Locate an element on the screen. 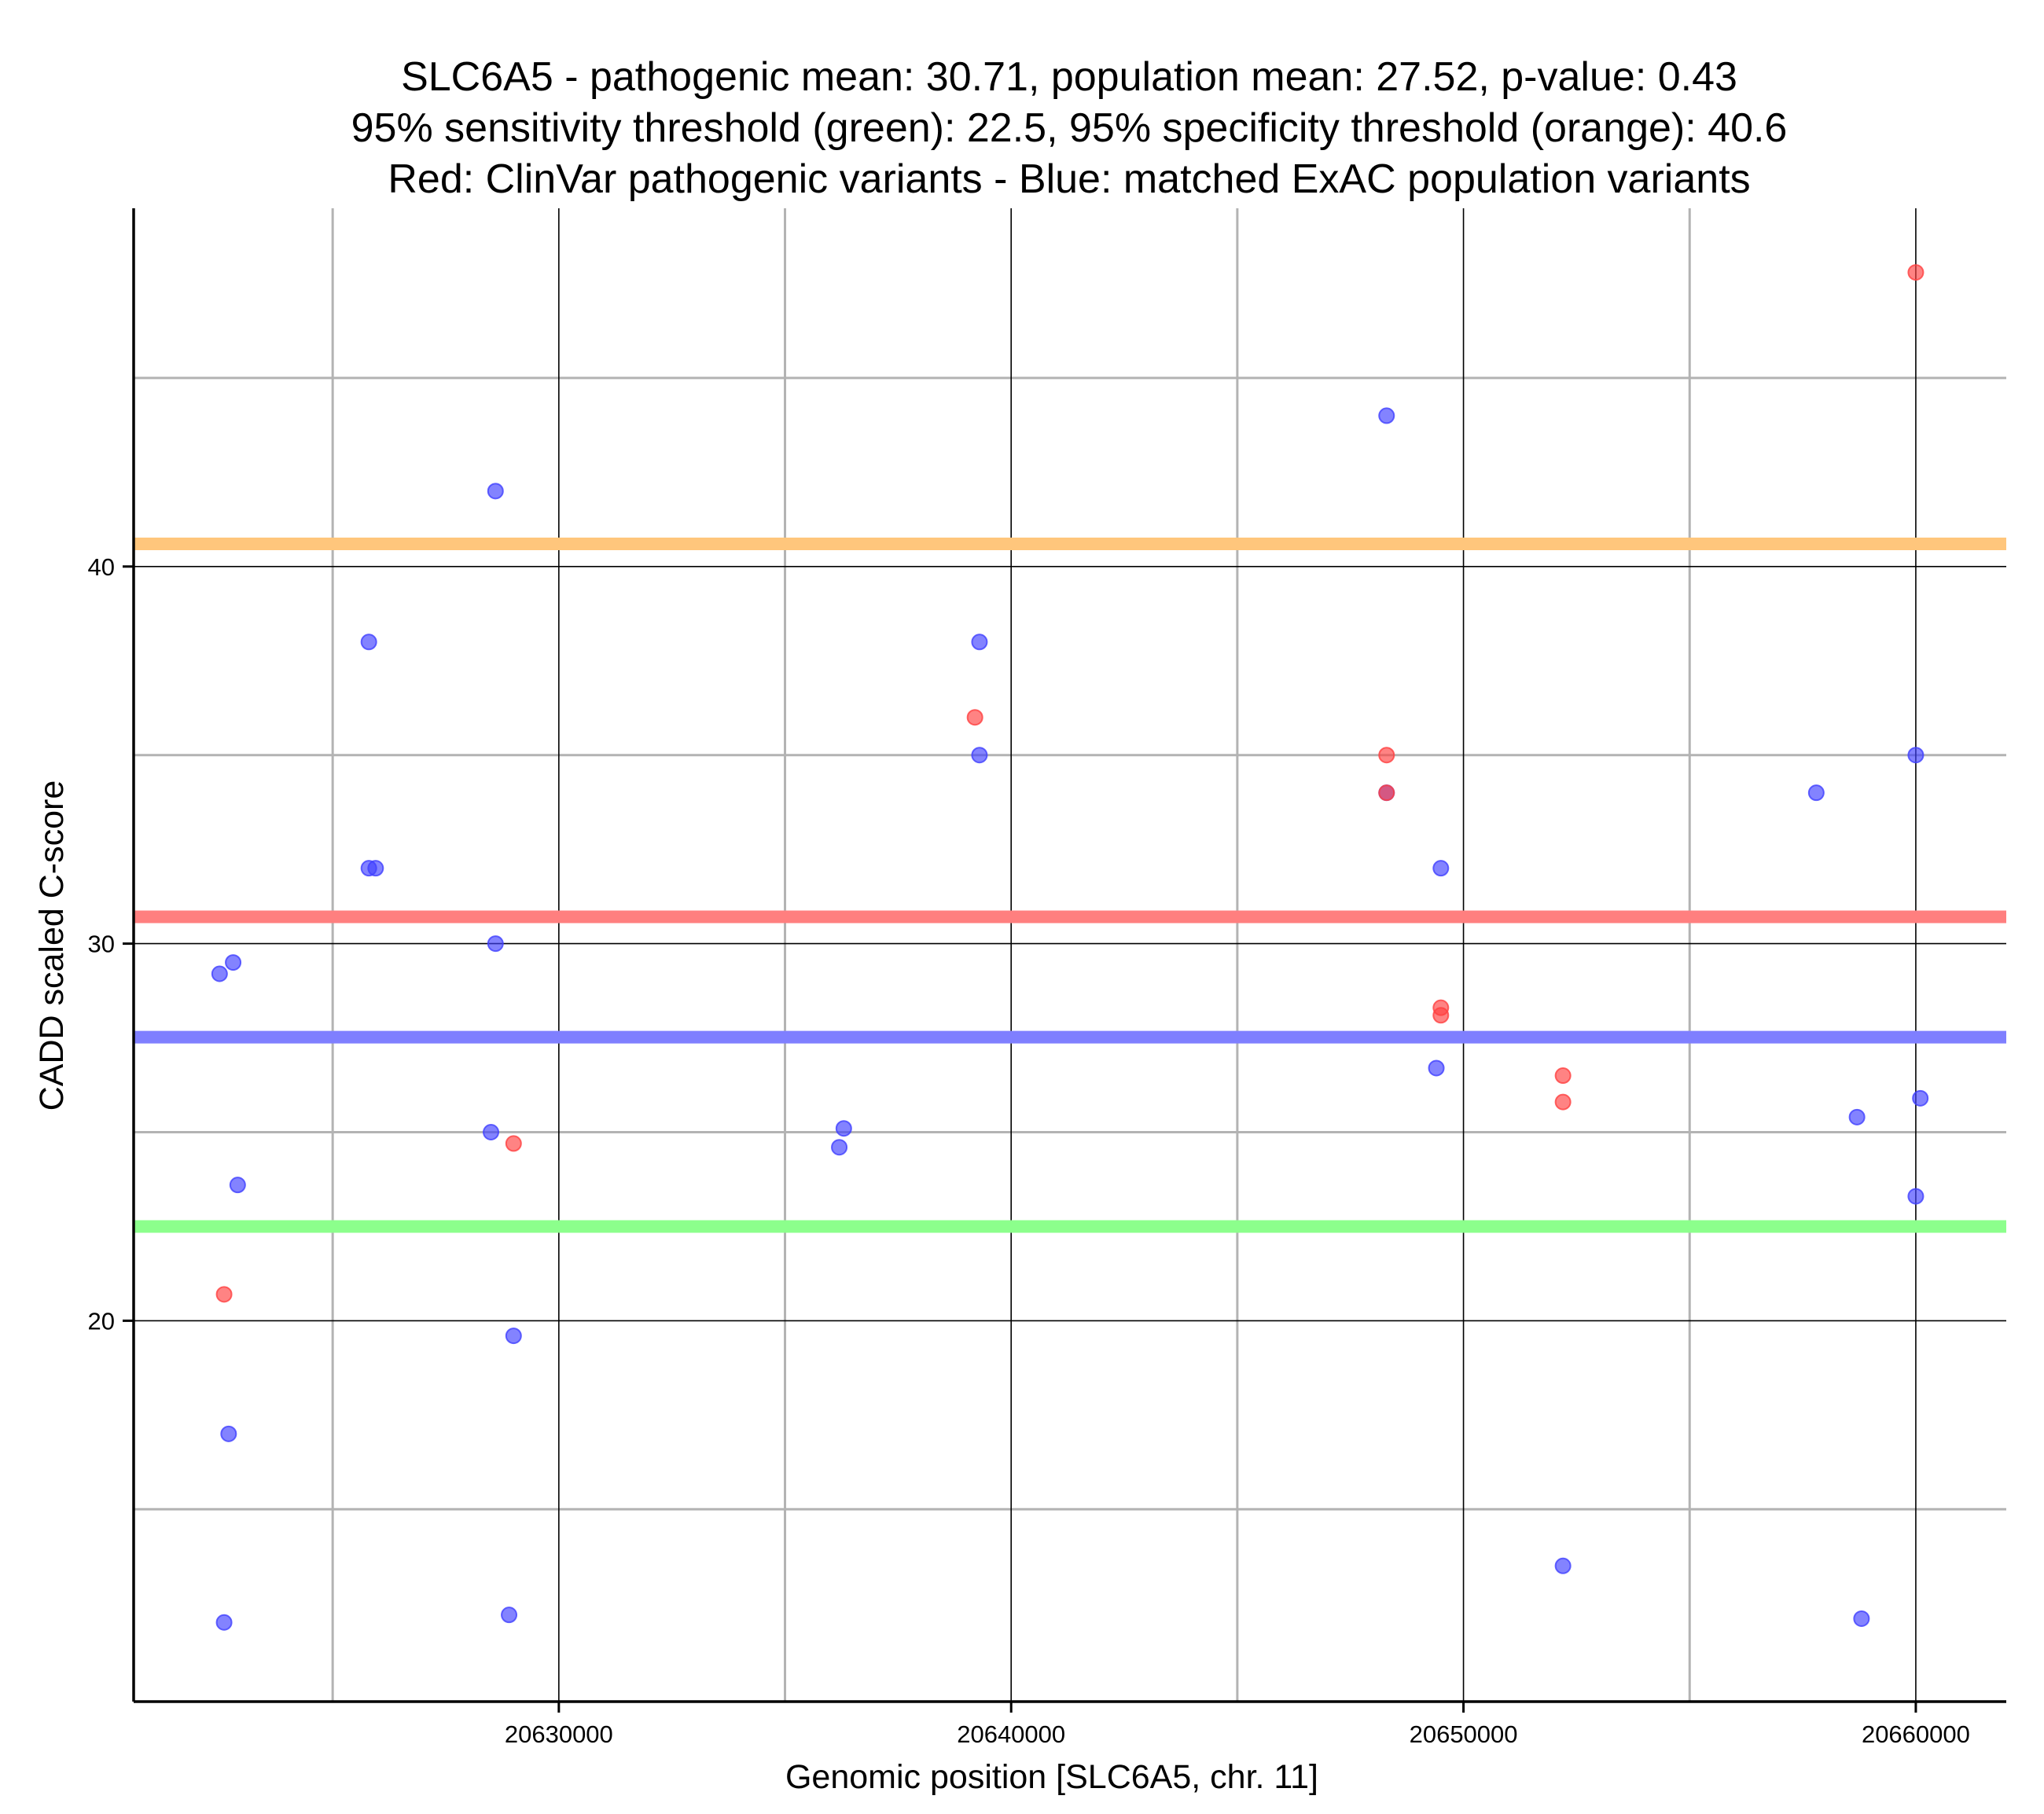 The width and height of the screenshot is (2044, 1814). y-axis-title: CADD scaled C-score is located at coordinates (52, 945).